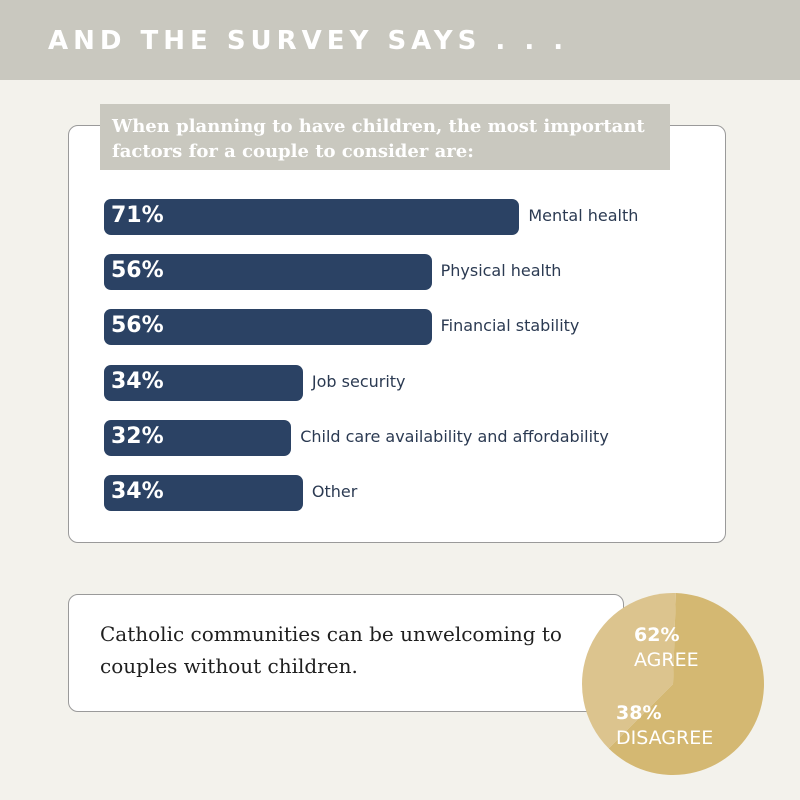 This screenshot has height=800, width=800. Describe the element at coordinates (665, 738) in the screenshot. I see `disagree-label: DISAGREE` at that location.